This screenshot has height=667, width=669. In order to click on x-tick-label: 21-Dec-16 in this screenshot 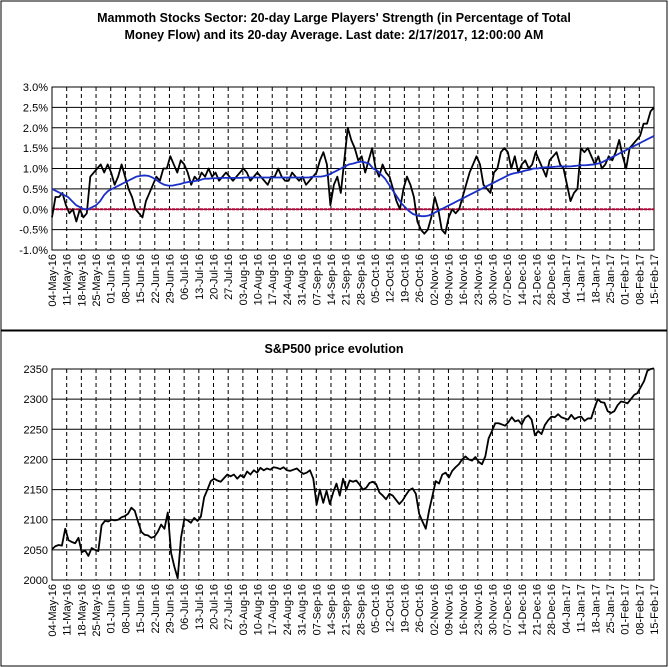, I will do `click(538, 609)`.